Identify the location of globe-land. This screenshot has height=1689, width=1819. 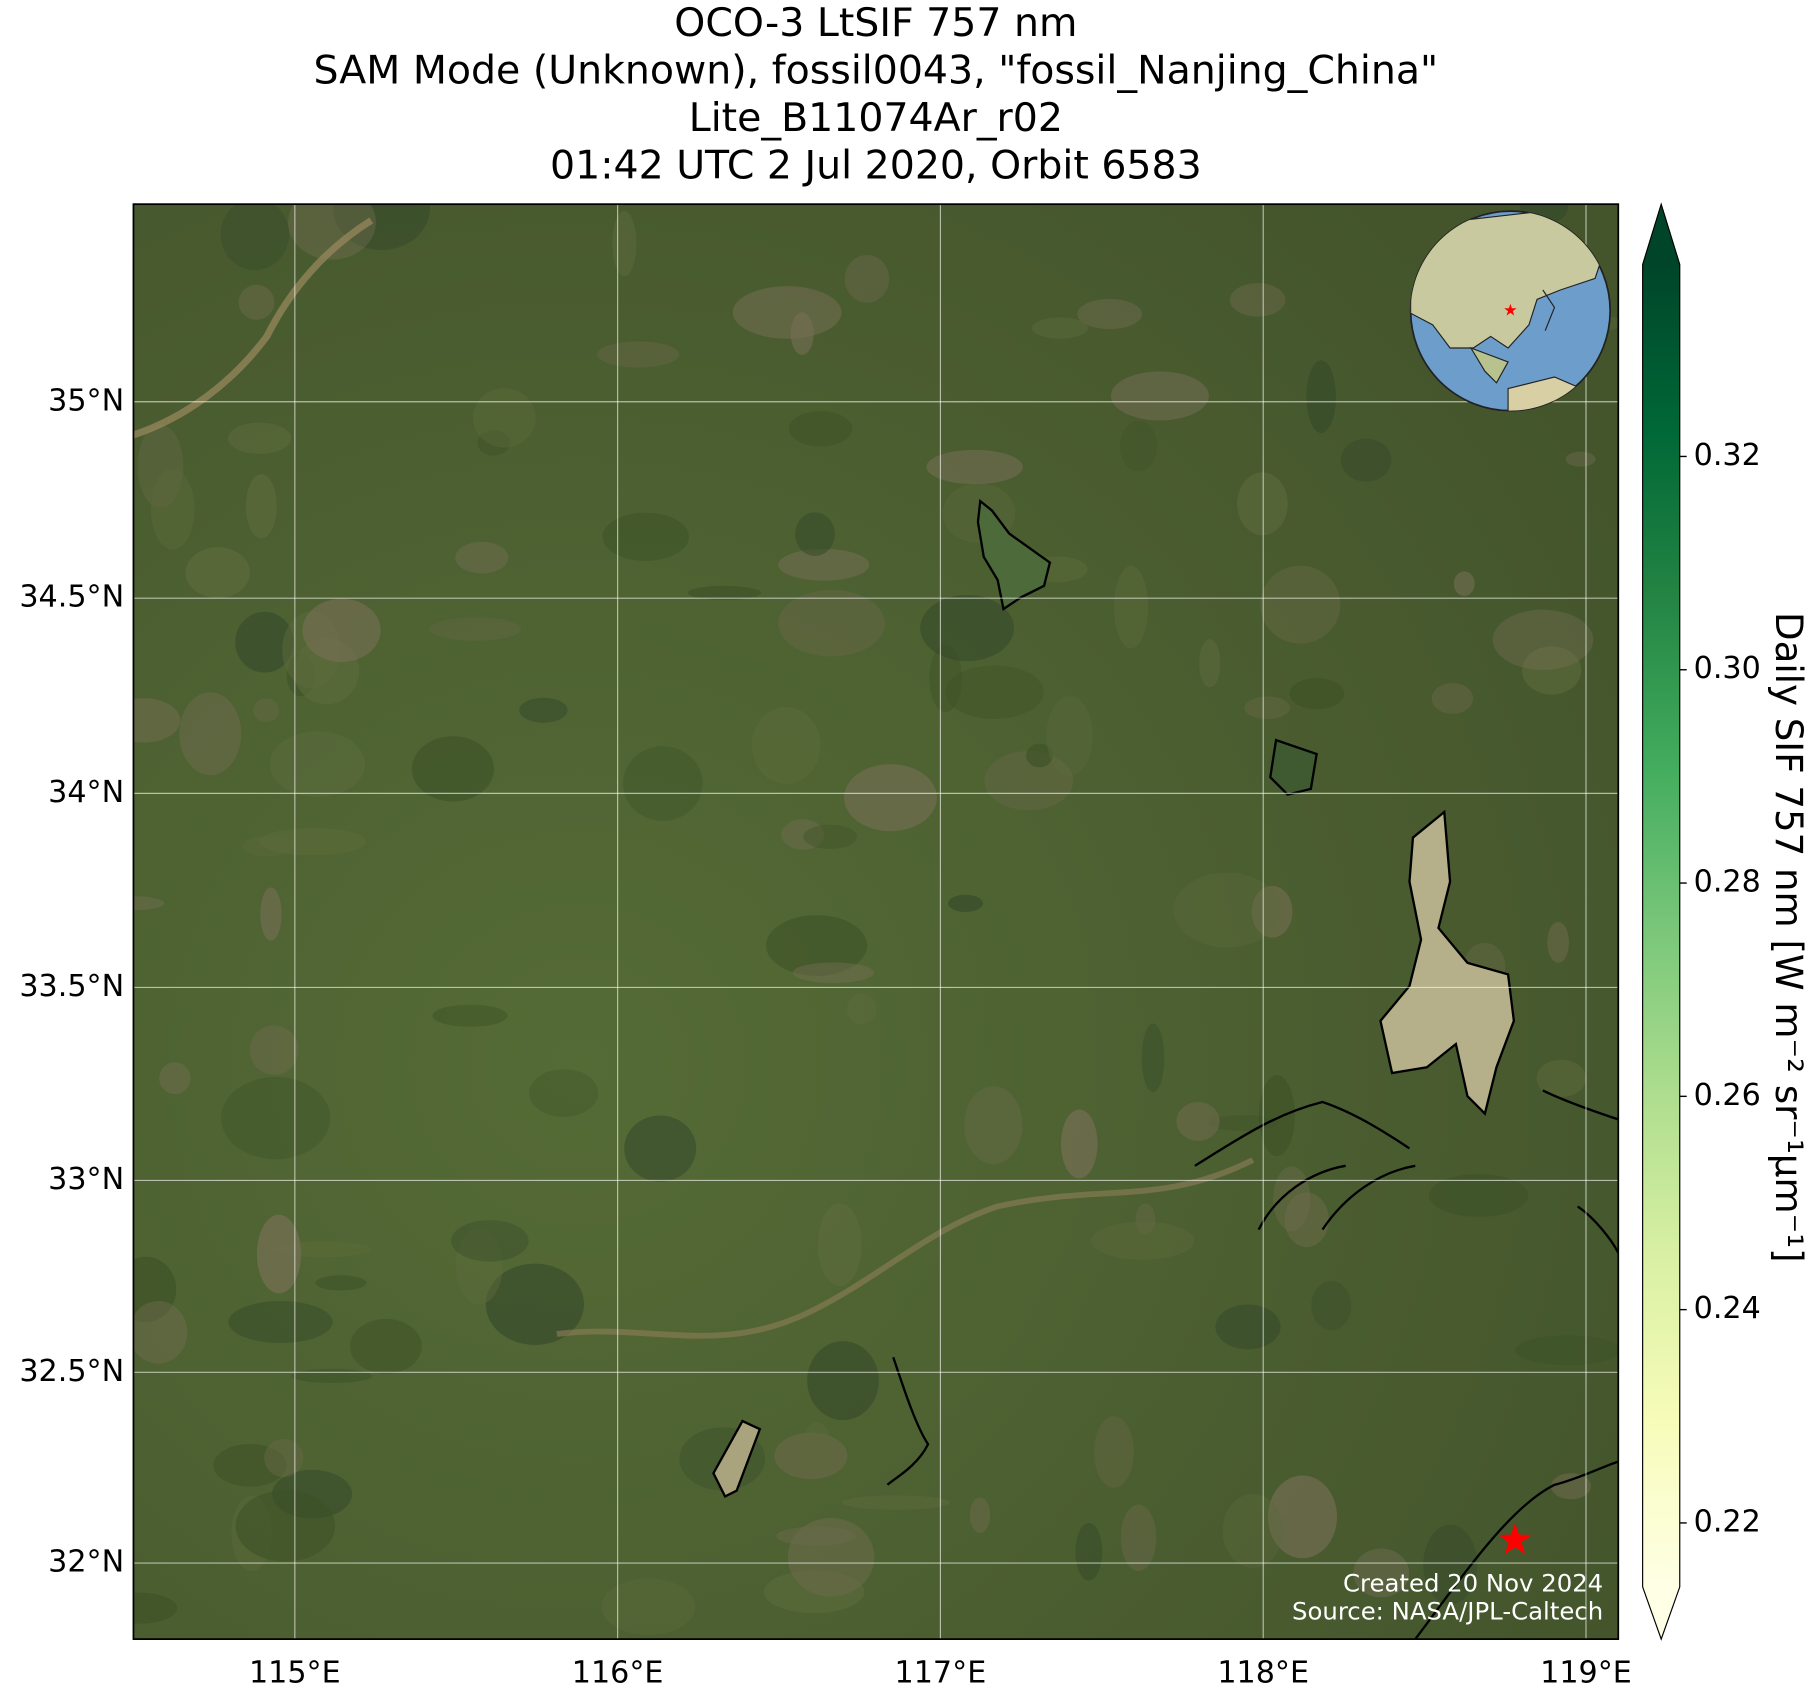
(1489, 365).